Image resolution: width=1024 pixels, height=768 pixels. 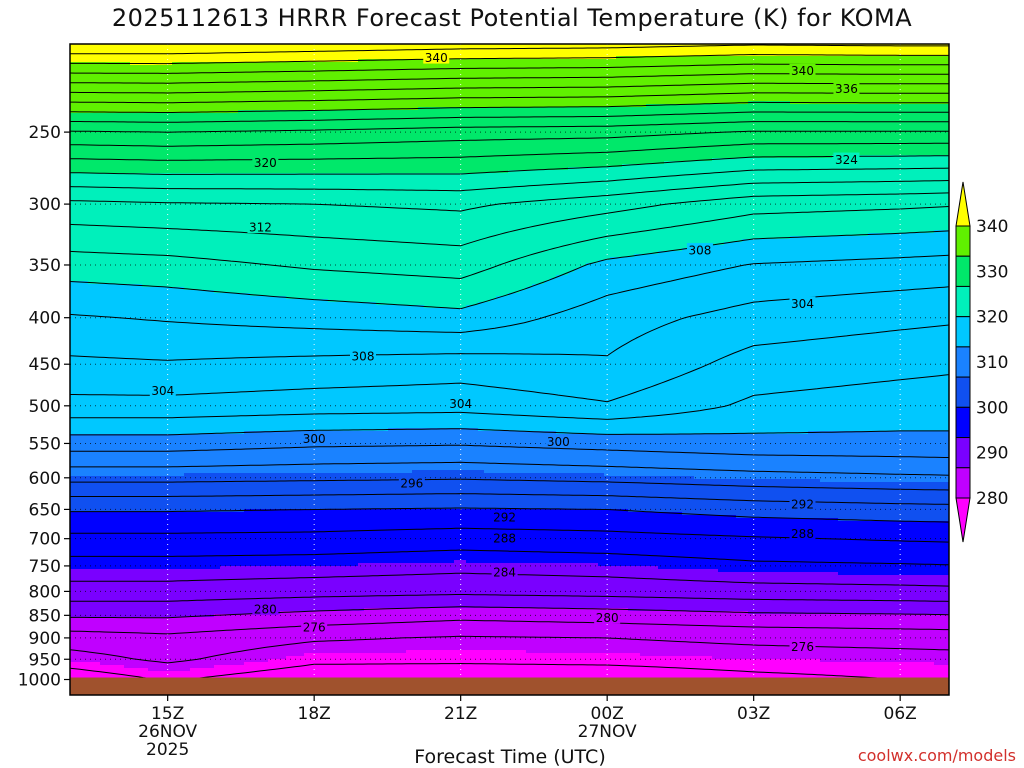 I want to click on contour-label: 284, so click(x=504, y=572).